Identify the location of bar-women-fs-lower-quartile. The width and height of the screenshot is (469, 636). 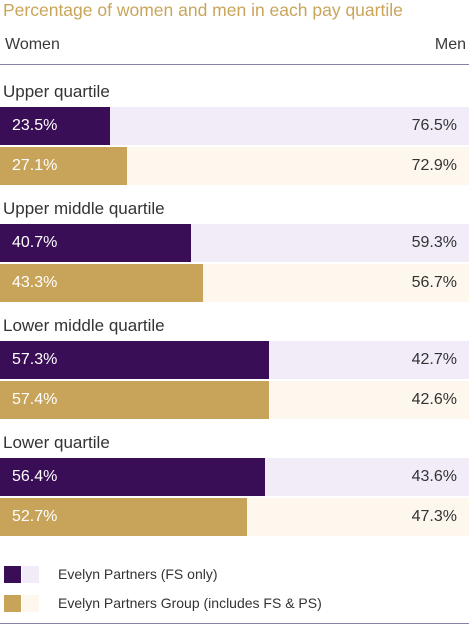
(132, 477).